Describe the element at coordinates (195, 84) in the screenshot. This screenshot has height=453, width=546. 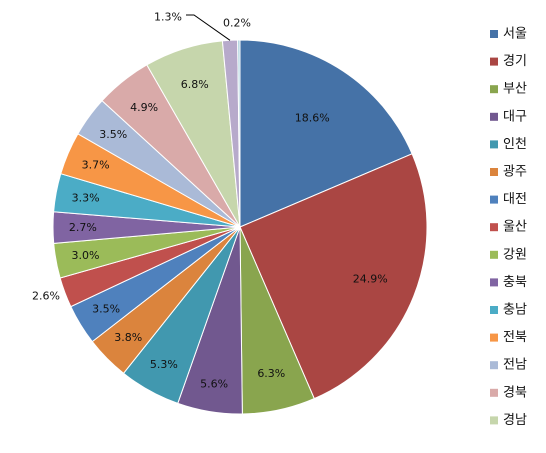
I see `data-label-14: 6.8%` at that location.